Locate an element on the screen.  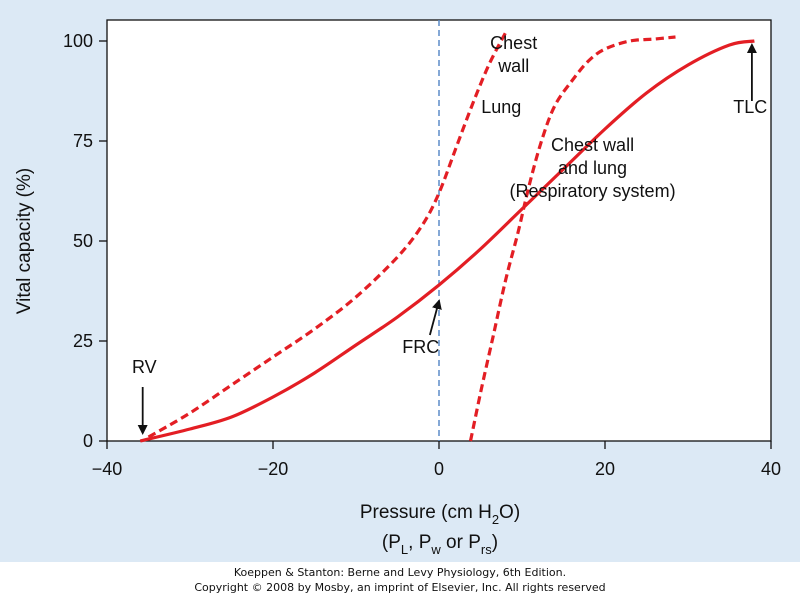
chest-wall-label-line: Chest is located at coordinates (513, 43).